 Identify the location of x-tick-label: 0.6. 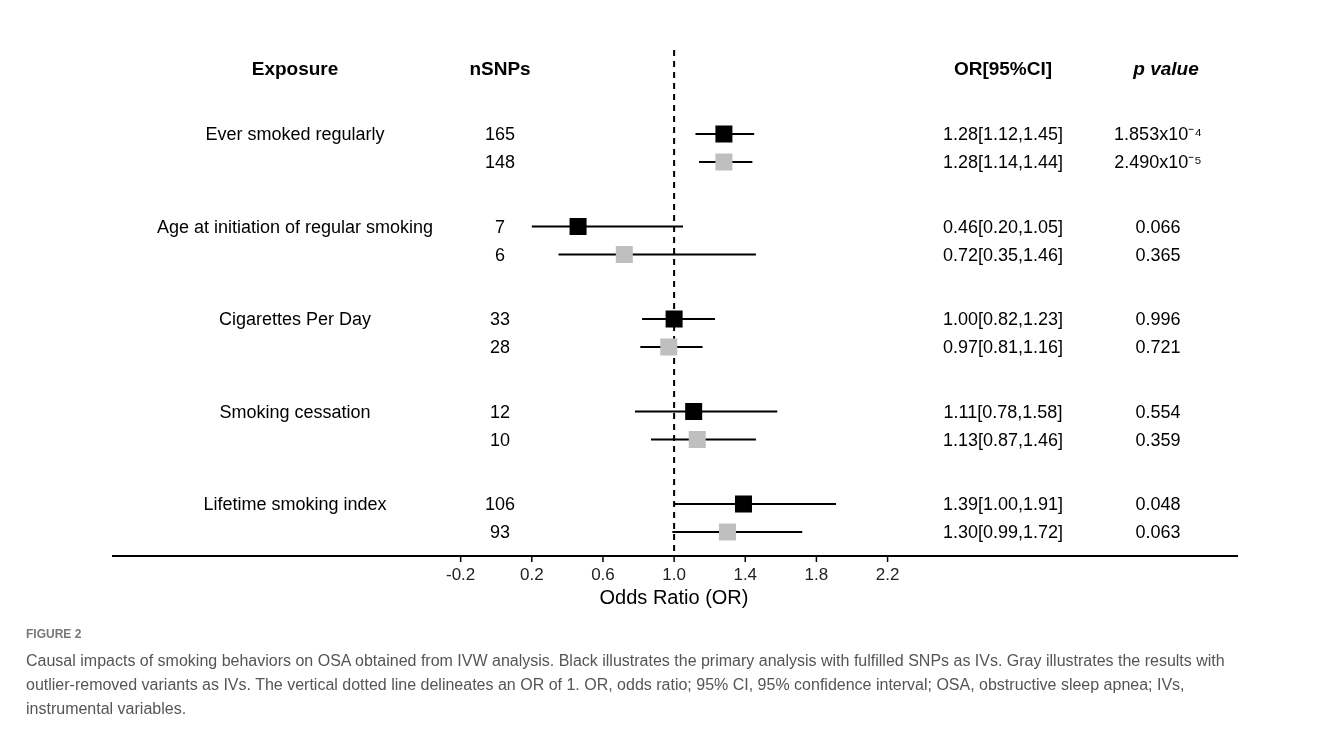
(603, 574).